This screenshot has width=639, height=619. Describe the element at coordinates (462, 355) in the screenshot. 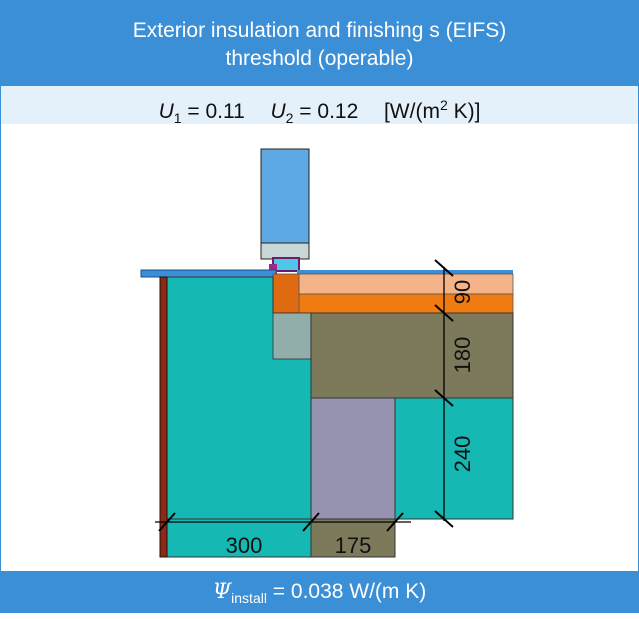

I see `dimension-label-180: 180` at that location.